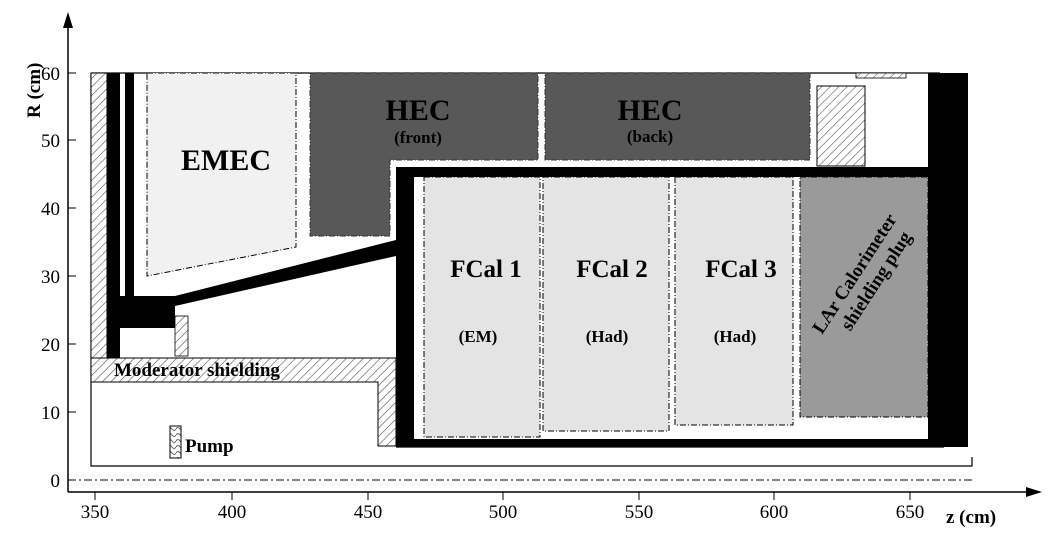 This screenshot has height=536, width=1054. What do you see at coordinates (910, 512) in the screenshot?
I see `x-tick-label: 650` at bounding box center [910, 512].